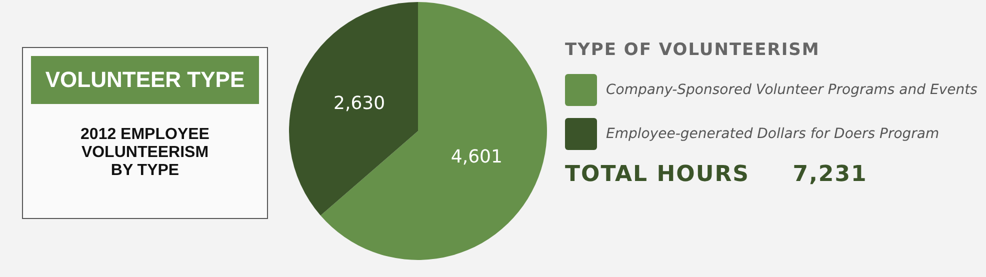 This screenshot has height=277, width=986. I want to click on text: TOTAL HOURS 7,231, so click(716, 174).